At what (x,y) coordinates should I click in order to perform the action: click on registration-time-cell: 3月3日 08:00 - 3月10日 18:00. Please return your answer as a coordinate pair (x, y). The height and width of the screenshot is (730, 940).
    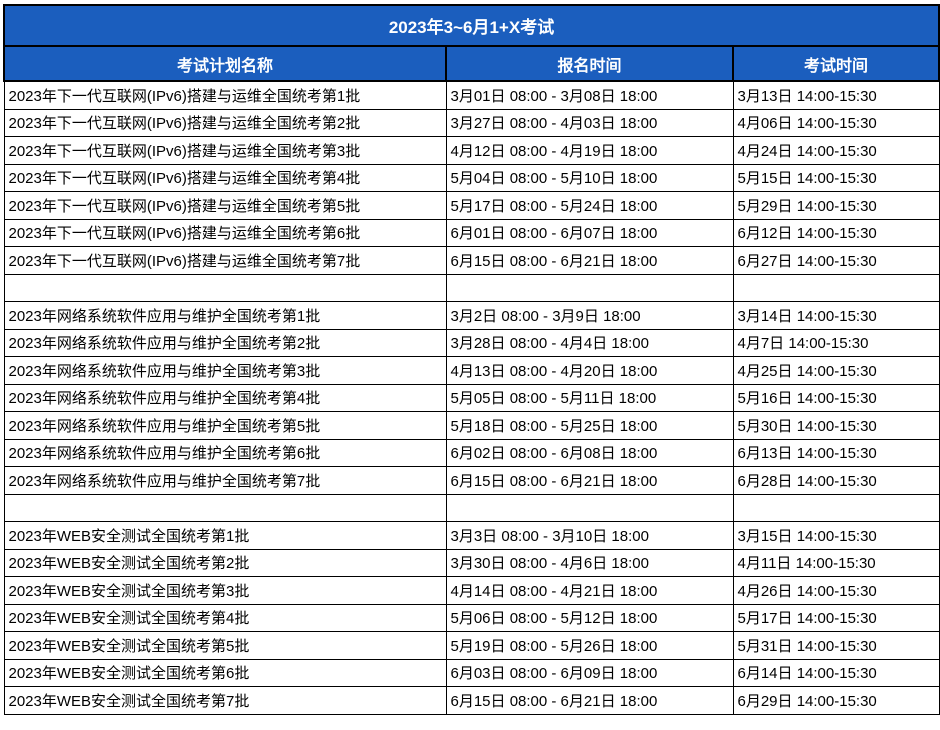
    Looking at the image, I should click on (589, 535).